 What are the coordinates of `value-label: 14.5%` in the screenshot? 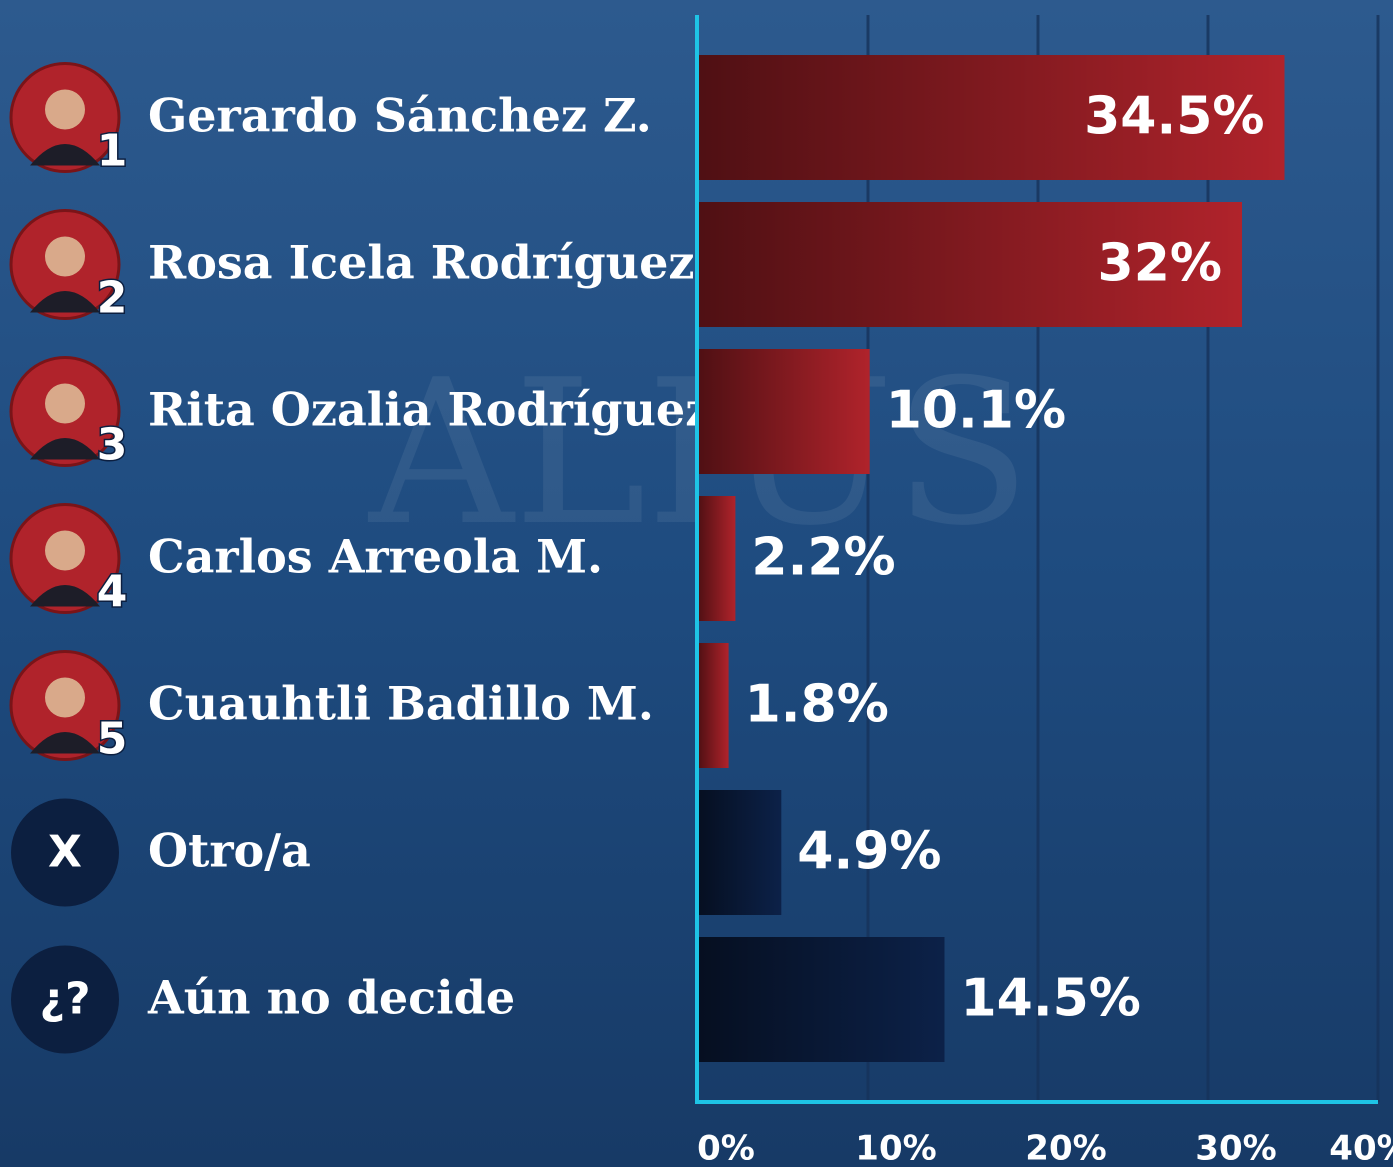 It's located at (1051, 999).